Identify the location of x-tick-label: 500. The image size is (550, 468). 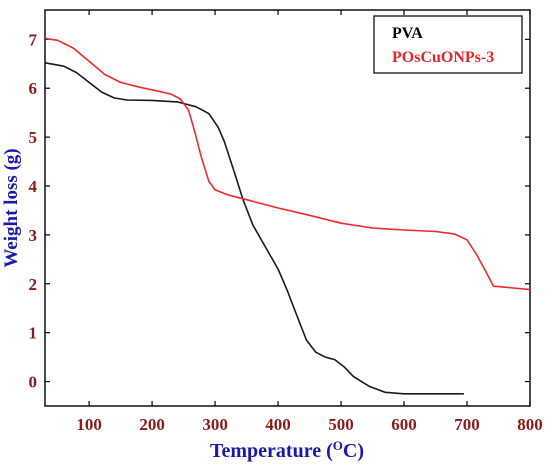
(341, 424).